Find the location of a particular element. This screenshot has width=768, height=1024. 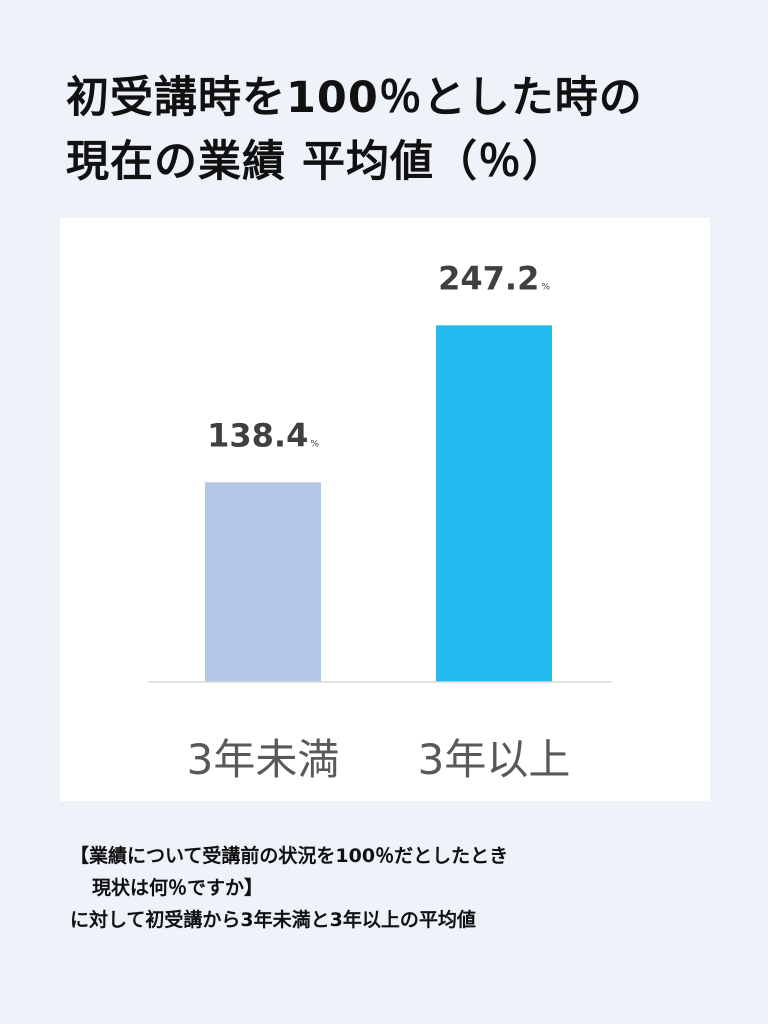

category-label-1: 3年未満 is located at coordinates (263, 759).